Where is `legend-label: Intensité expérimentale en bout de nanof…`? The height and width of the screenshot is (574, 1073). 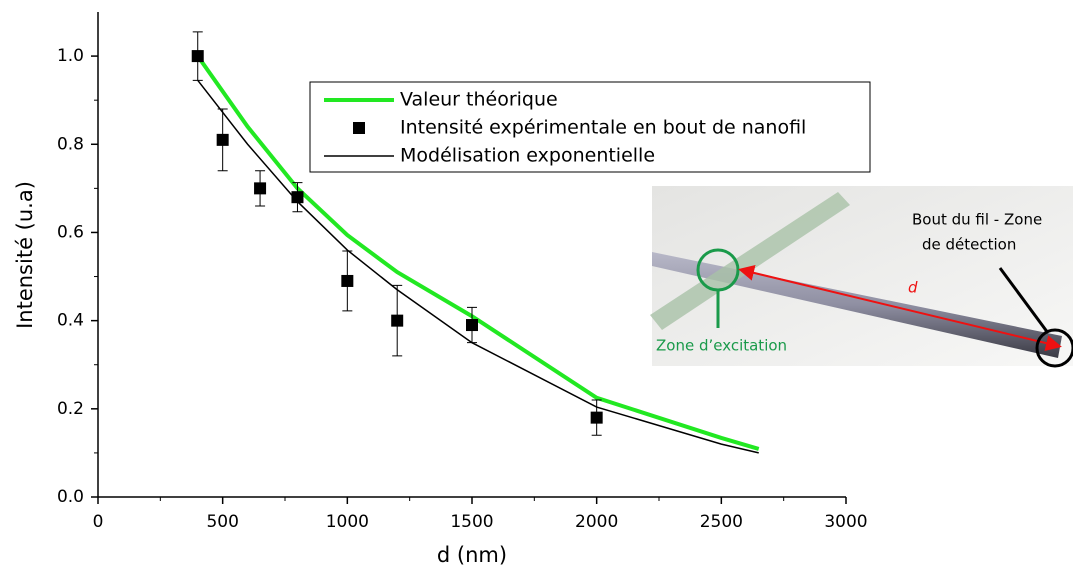 legend-label: Intensité expérimentale en bout de nanof… is located at coordinates (603, 128).